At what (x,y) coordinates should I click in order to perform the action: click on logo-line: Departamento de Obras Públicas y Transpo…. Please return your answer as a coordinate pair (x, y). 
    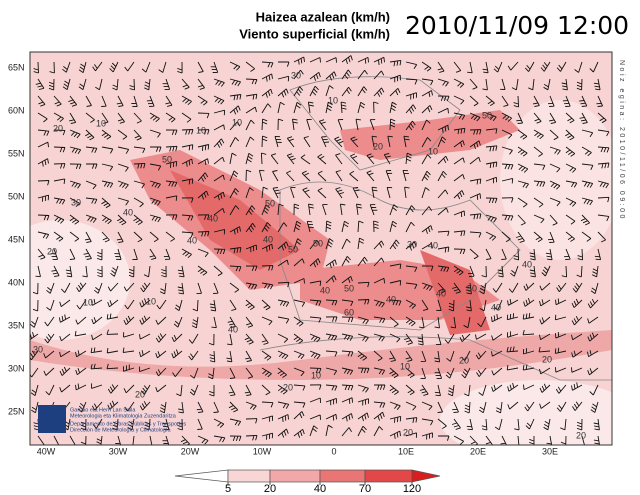
    Looking at the image, I should click on (128, 424).